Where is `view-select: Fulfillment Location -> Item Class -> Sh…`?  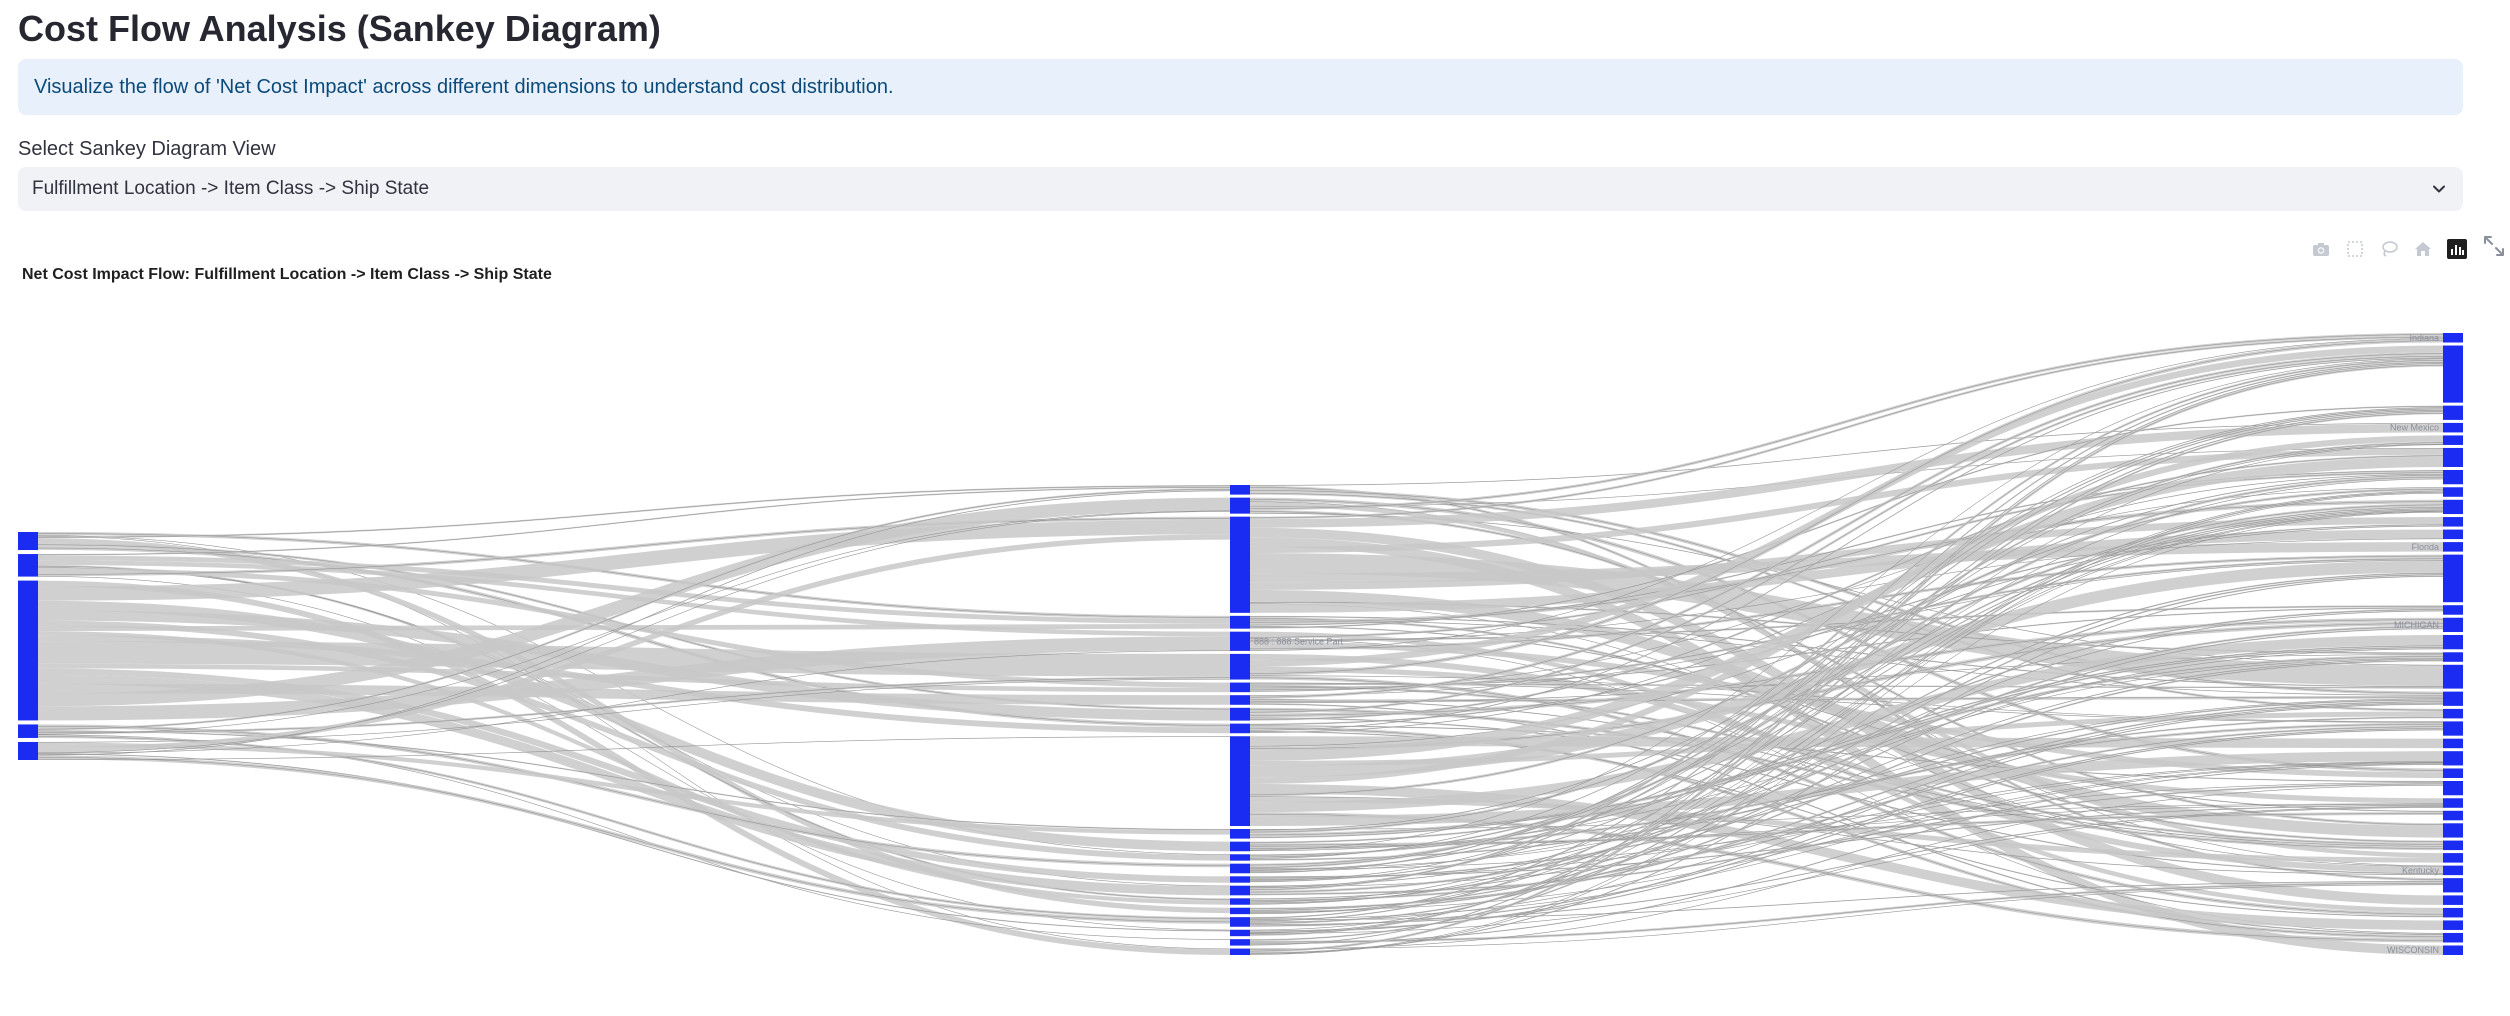 view-select: Fulfillment Location -> Item Class -> Sh… is located at coordinates (1240, 189).